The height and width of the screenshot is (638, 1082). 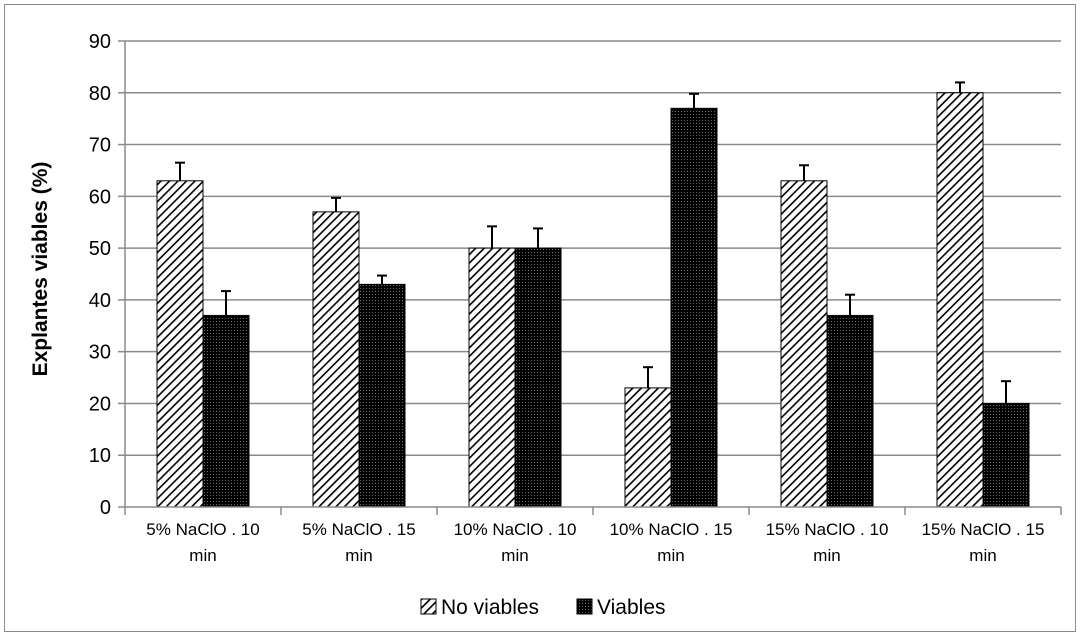 I want to click on legend-swatch-viables, so click(x=584, y=606).